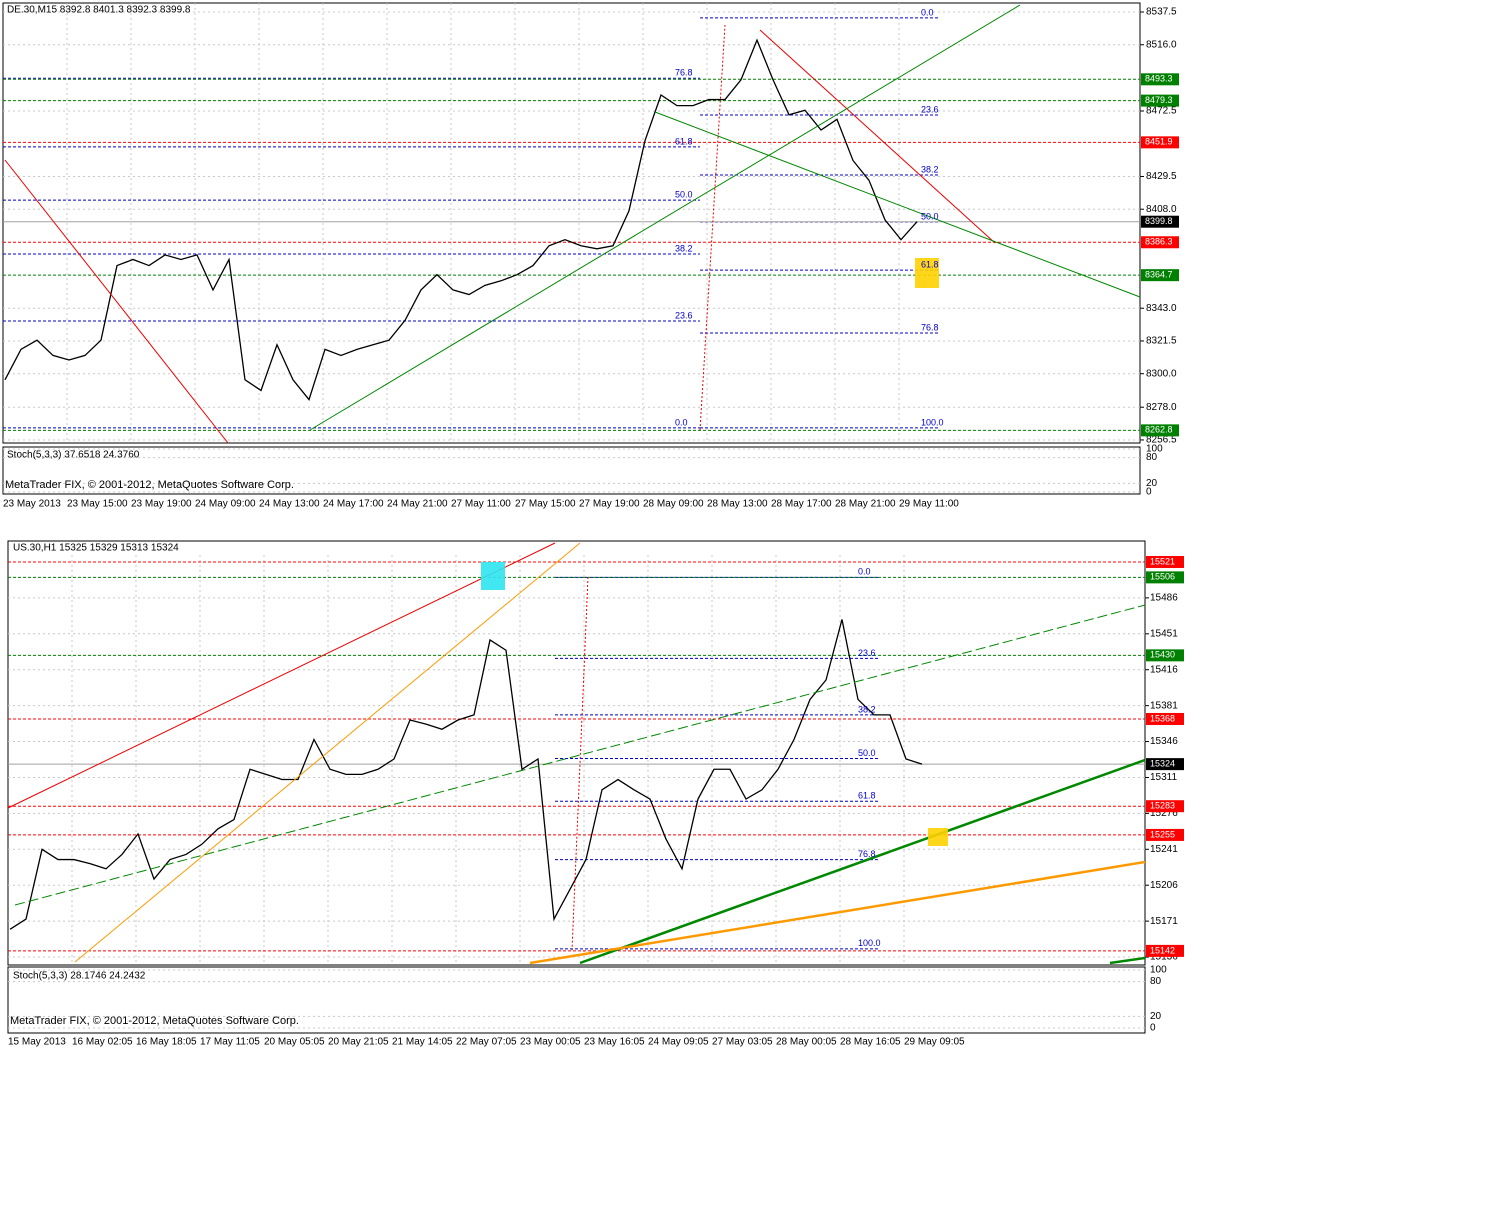 This screenshot has height=1220, width=1512. Describe the element at coordinates (609, 504) in the screenshot. I see `x-tick-label: 27 May 19:00` at that location.